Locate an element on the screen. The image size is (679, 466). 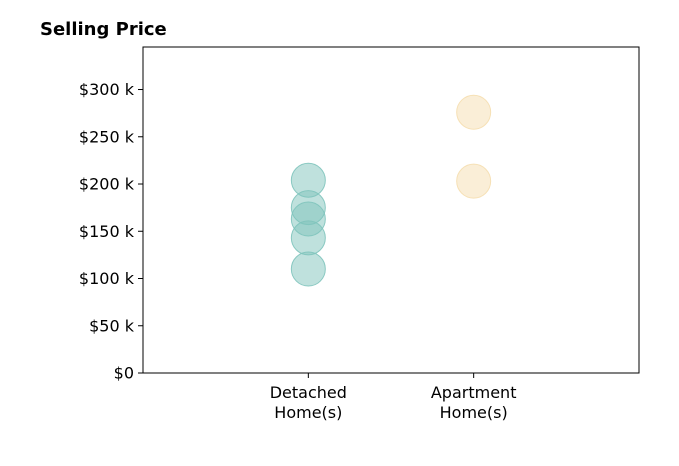
y-axis: $0 $50 k $100 k $150 k $200 k $250 k $300 k is located at coordinates (111, 231).